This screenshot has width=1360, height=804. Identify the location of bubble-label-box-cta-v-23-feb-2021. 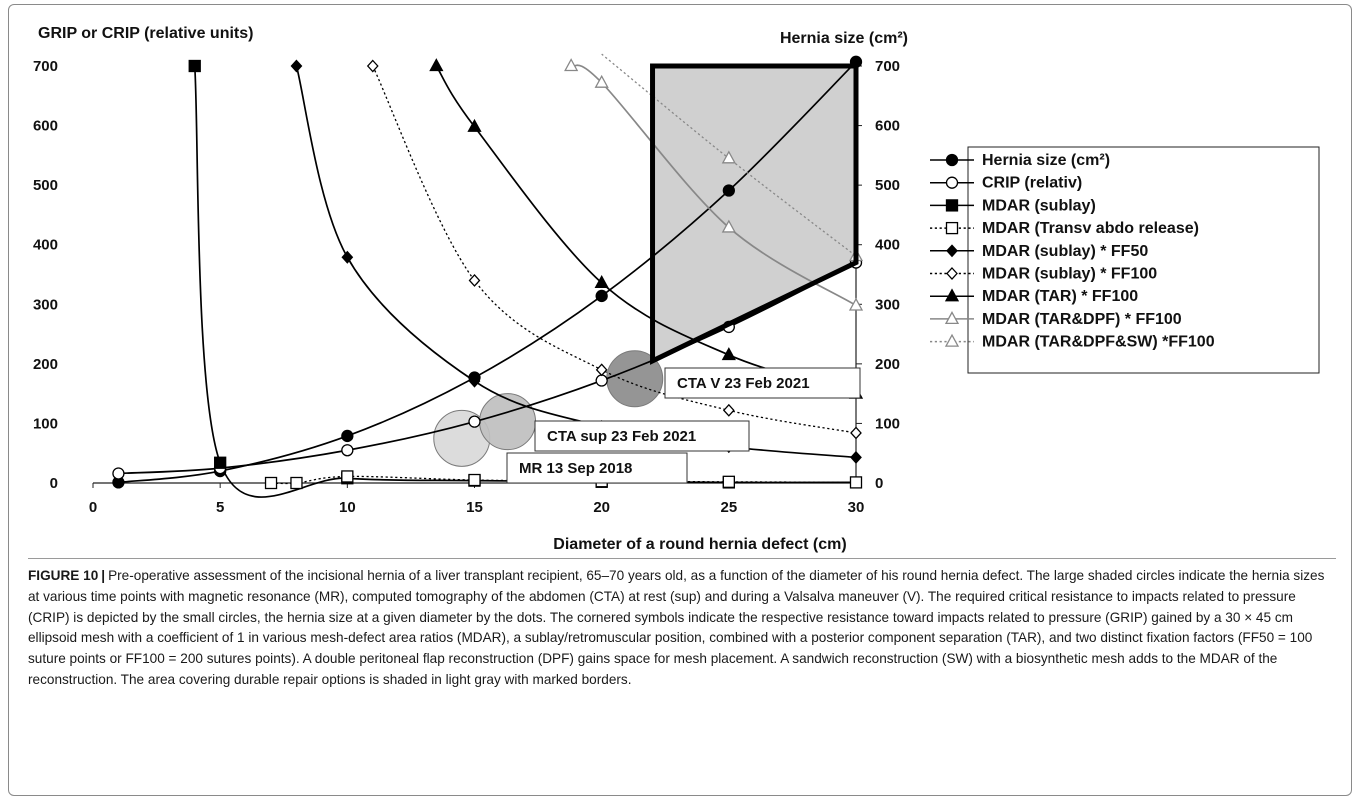
(762, 383).